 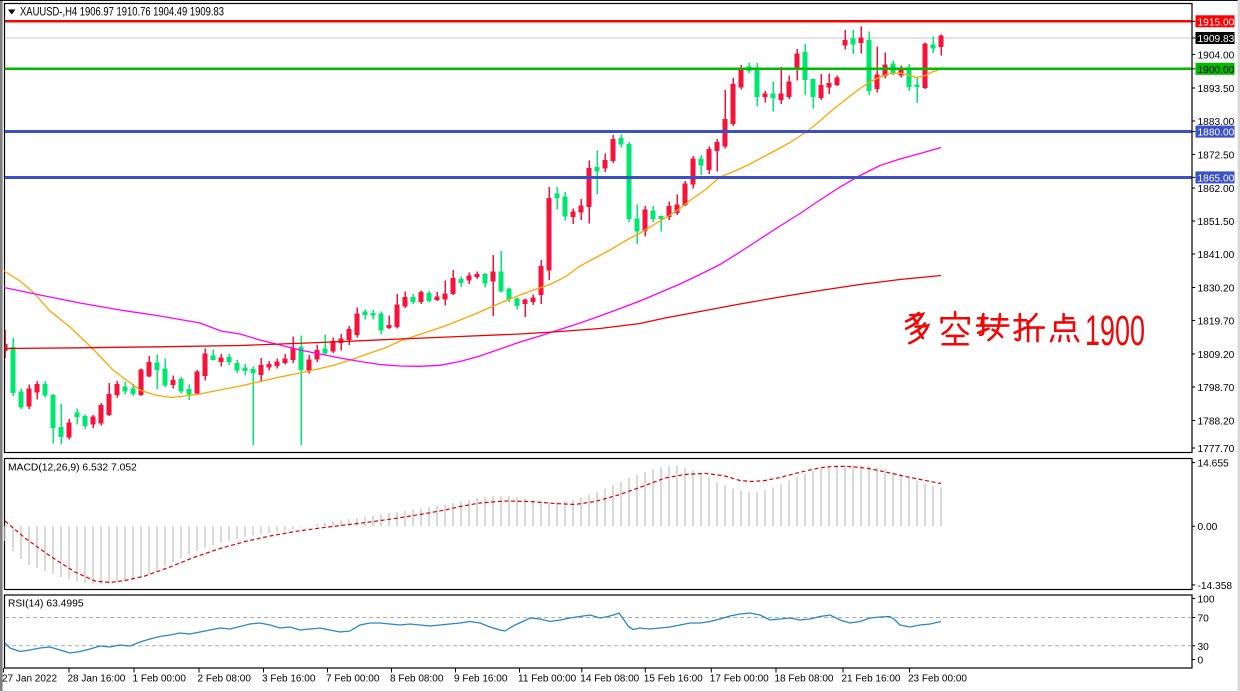 What do you see at coordinates (1216, 255) in the screenshot?
I see `svg-text: 1841.00` at bounding box center [1216, 255].